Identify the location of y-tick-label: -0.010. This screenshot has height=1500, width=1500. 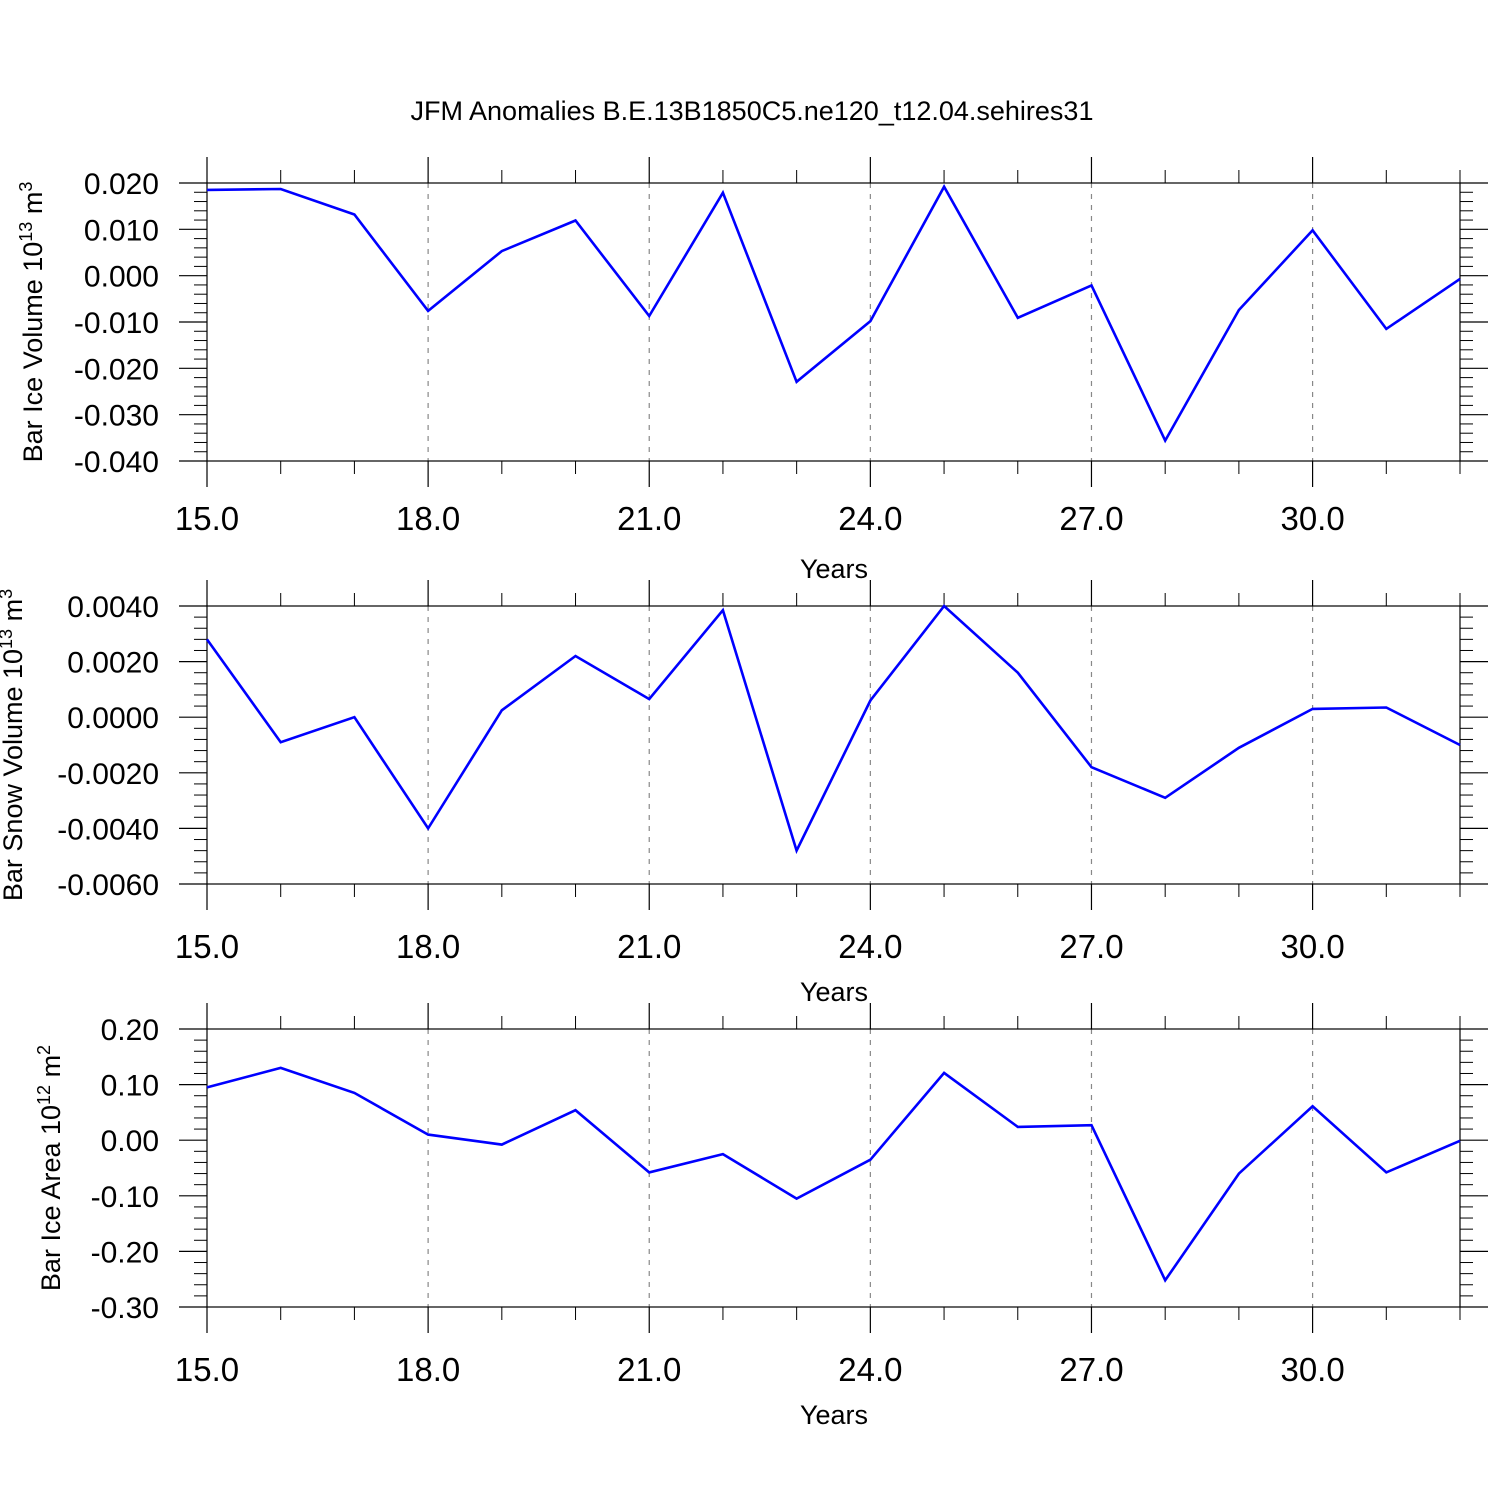
(116, 323).